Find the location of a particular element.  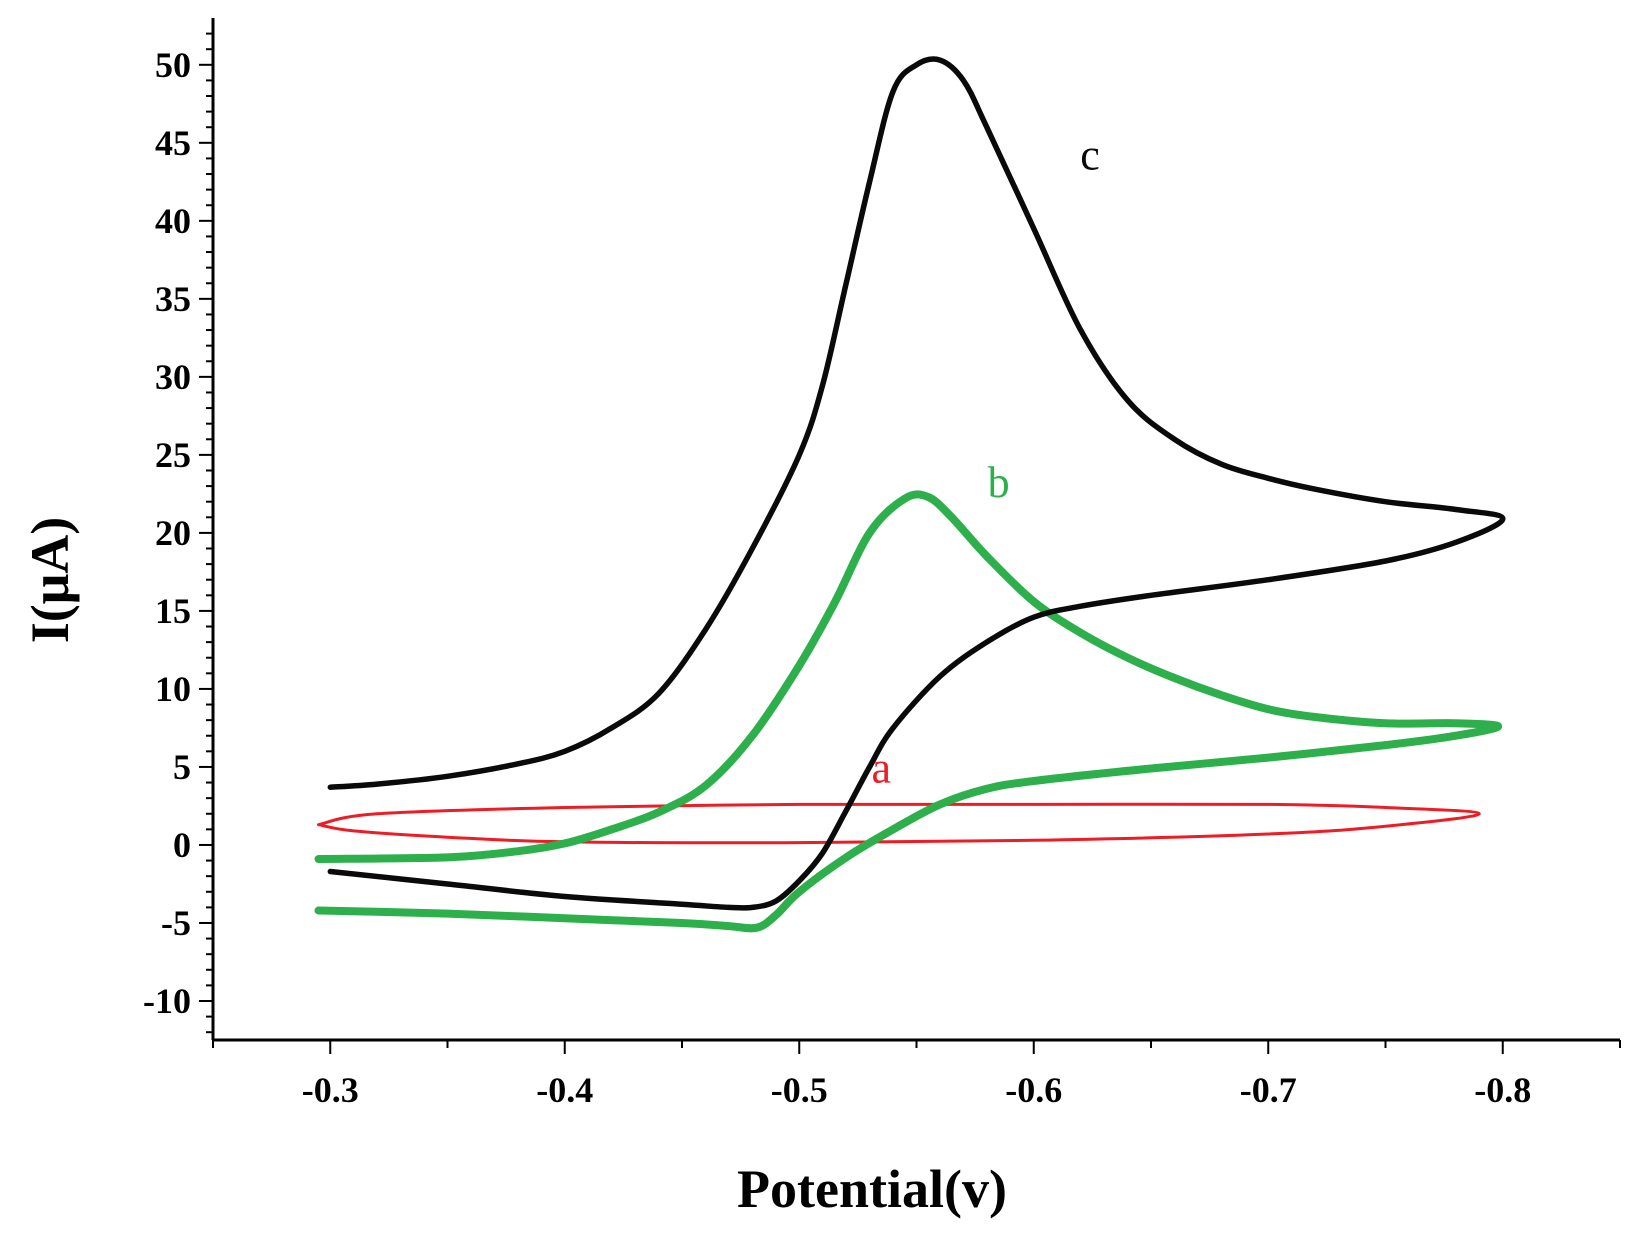

y-axis: -10 -5 0 5 10 15 20 25 30 35 40 45 50 is located at coordinates (178, 533).